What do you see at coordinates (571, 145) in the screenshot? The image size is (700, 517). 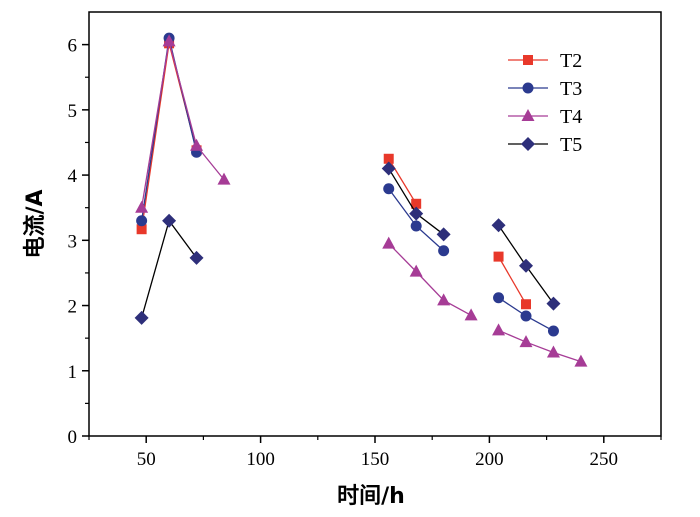 I see `legend-label: T5` at bounding box center [571, 145].